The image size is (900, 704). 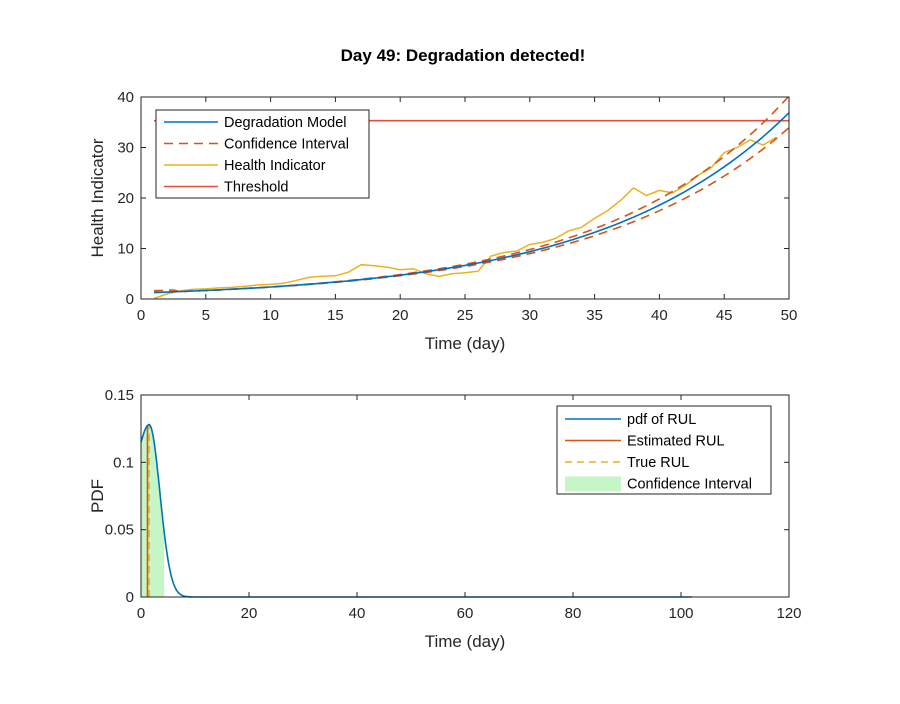 I want to click on p2-ytick-label: 0.1, so click(x=123, y=462).